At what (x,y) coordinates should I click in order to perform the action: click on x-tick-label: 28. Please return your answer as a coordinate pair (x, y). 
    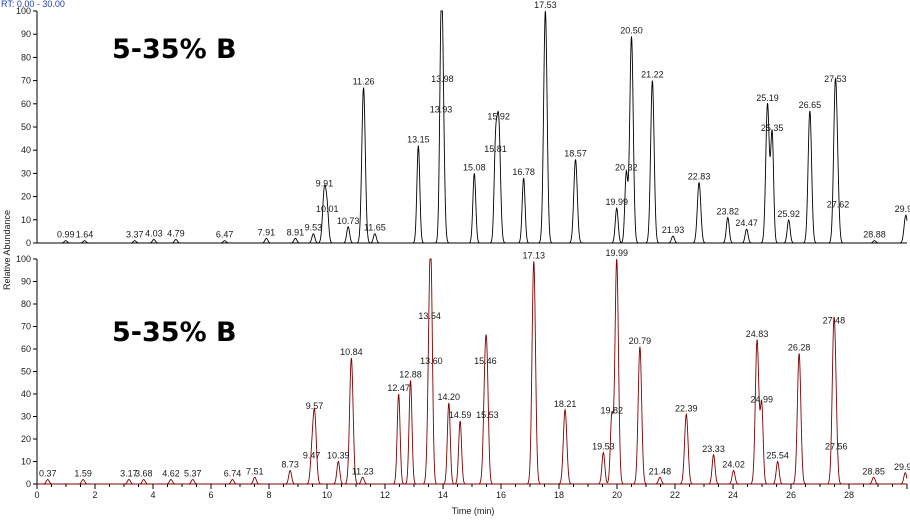
    Looking at the image, I should click on (849, 495).